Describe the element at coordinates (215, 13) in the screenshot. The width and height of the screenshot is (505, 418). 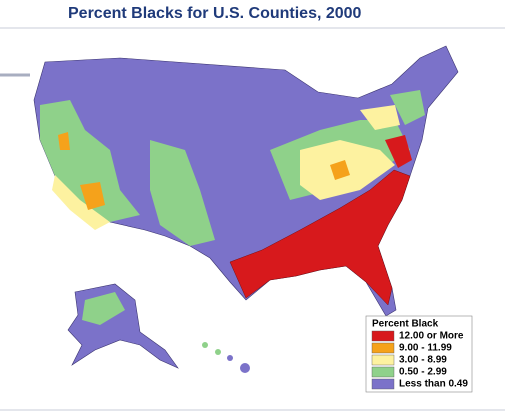
I see `page-title: Percent Blacks for U.S. Counties, 2000` at that location.